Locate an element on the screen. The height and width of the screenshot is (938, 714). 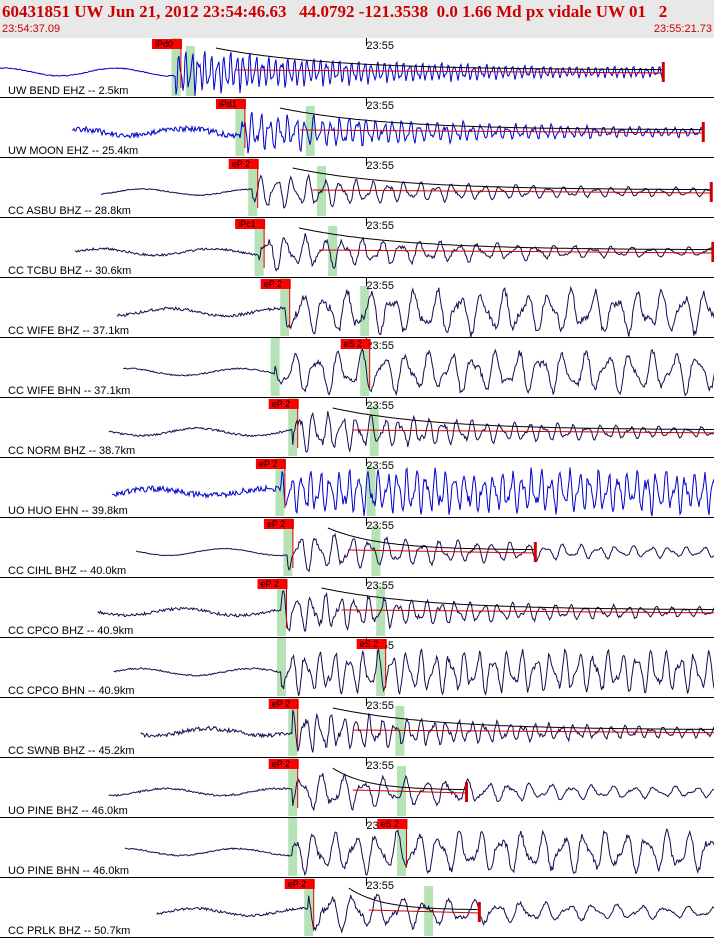
trace-panel: 23:55 eP 2 CC SWNB BHZ -- 45.2km is located at coordinates (357, 728).